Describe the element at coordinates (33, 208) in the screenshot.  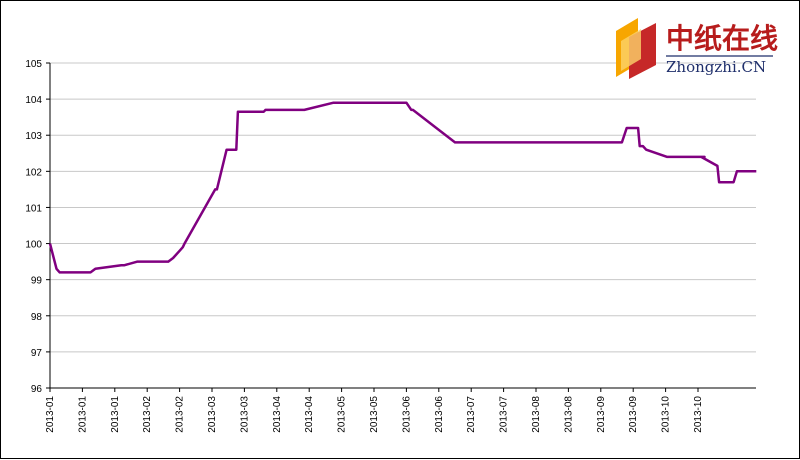
I see `y-tick-label: 101` at that location.